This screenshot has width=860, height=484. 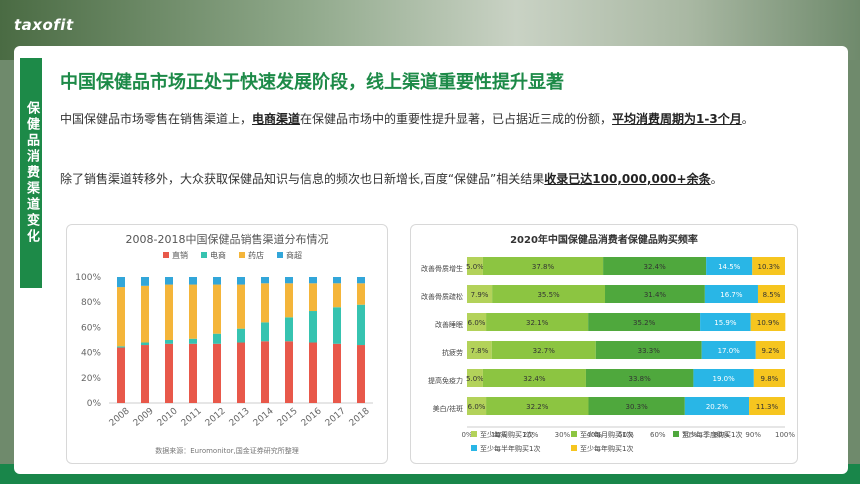 What do you see at coordinates (477, 407) in the screenshot?
I see `chart2-data-label-5-0: 6.0%` at bounding box center [477, 407].